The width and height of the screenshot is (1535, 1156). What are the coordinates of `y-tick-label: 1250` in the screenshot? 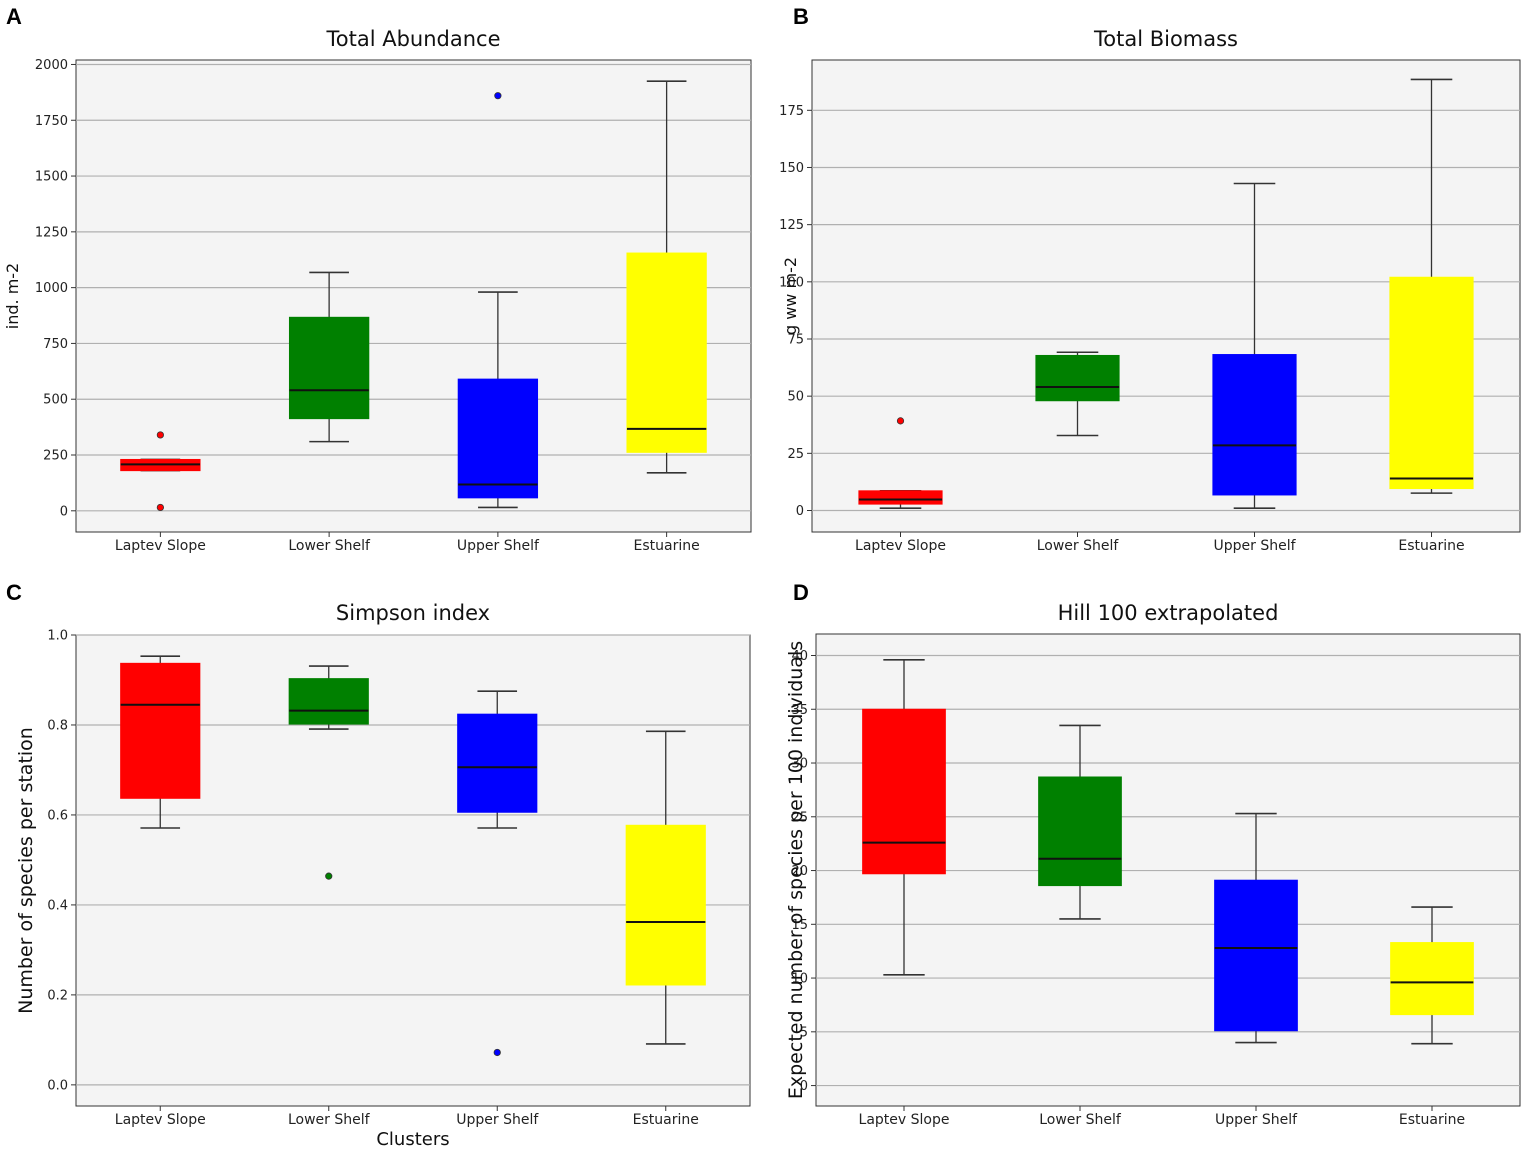 It's located at (51, 232).